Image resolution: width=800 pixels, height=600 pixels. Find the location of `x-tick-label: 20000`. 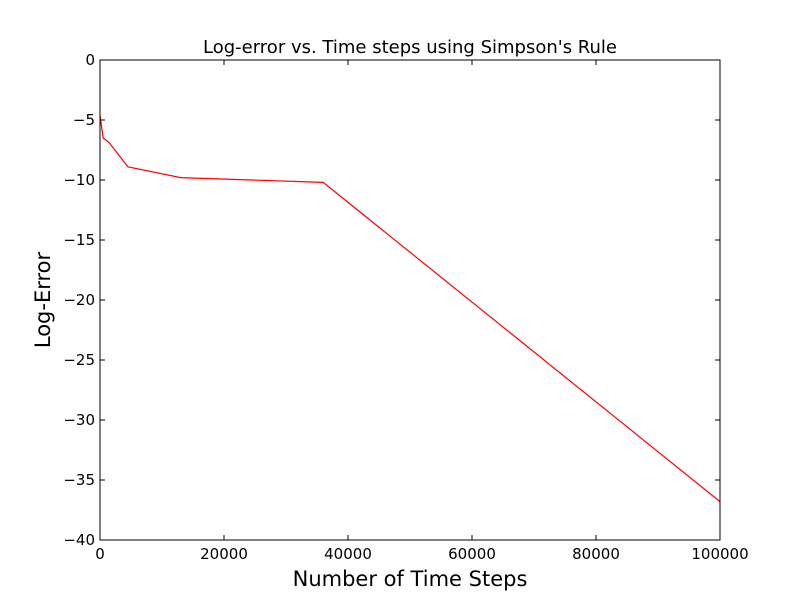

x-tick-label: 20000 is located at coordinates (224, 554).